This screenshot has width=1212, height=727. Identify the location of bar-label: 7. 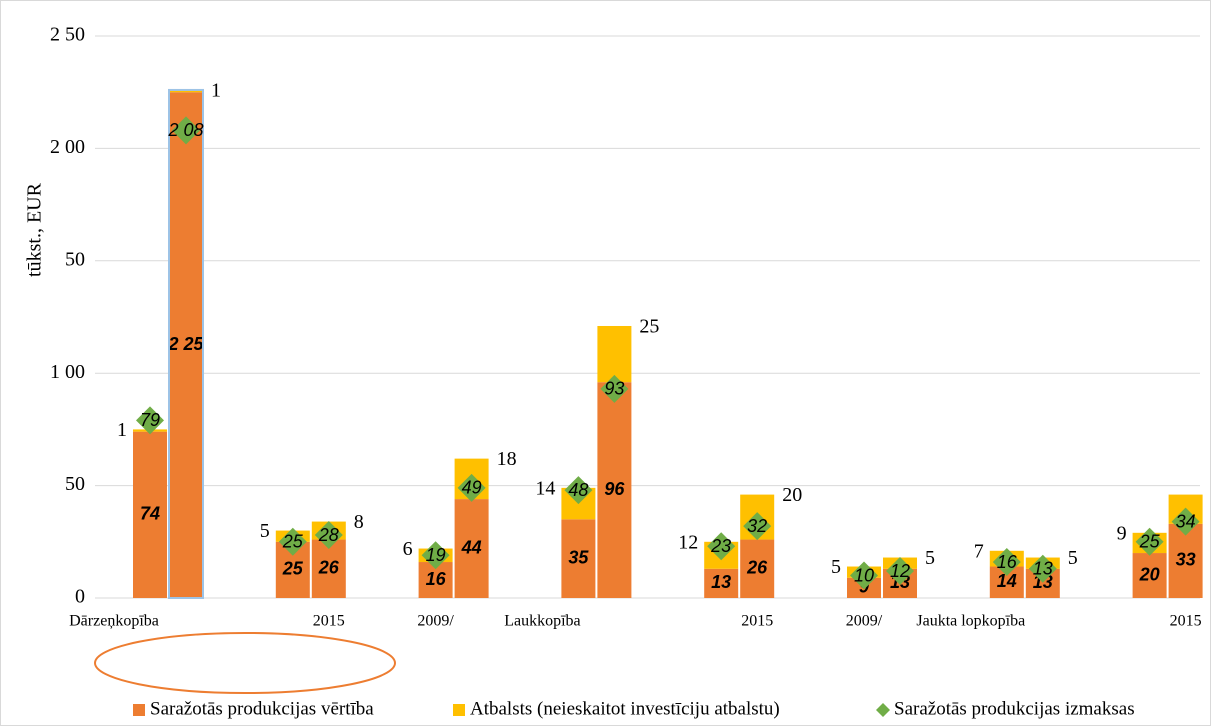
(979, 551).